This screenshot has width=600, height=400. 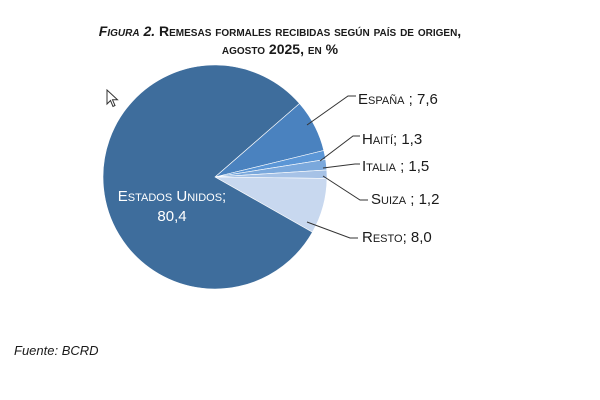 I want to click on source-note: Fuente: BCRD, so click(x=56, y=350).